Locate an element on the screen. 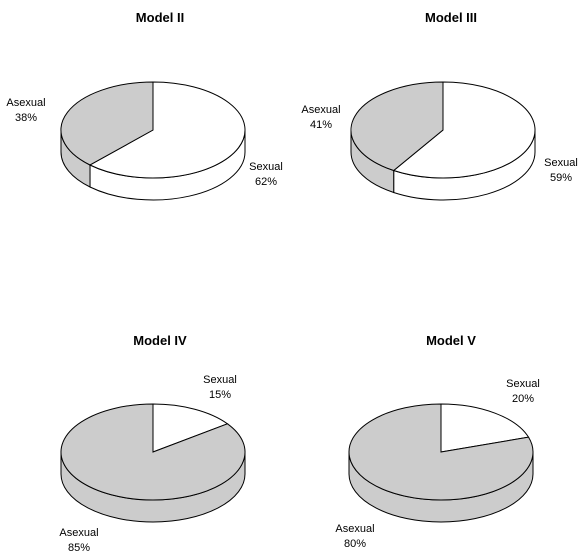  slice-percentage: 38% is located at coordinates (26, 118).